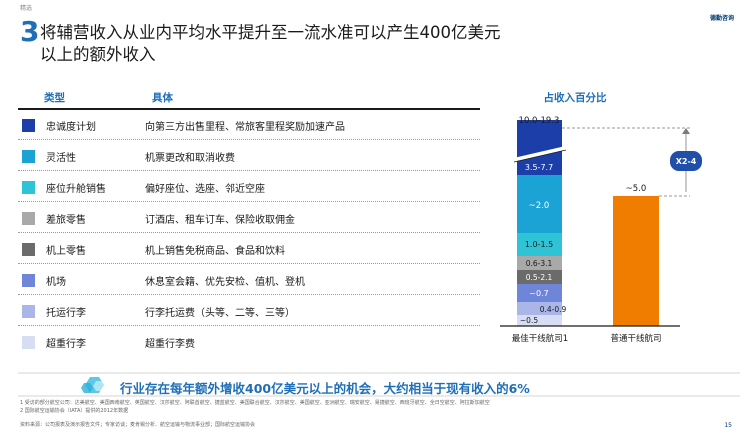 The height and width of the screenshot is (445, 756). I want to click on axis-break, so click(540, 154).